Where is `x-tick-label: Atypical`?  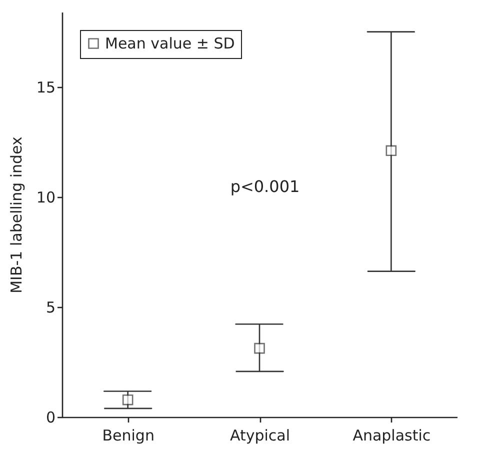
x-tick-label: Atypical is located at coordinates (260, 435).